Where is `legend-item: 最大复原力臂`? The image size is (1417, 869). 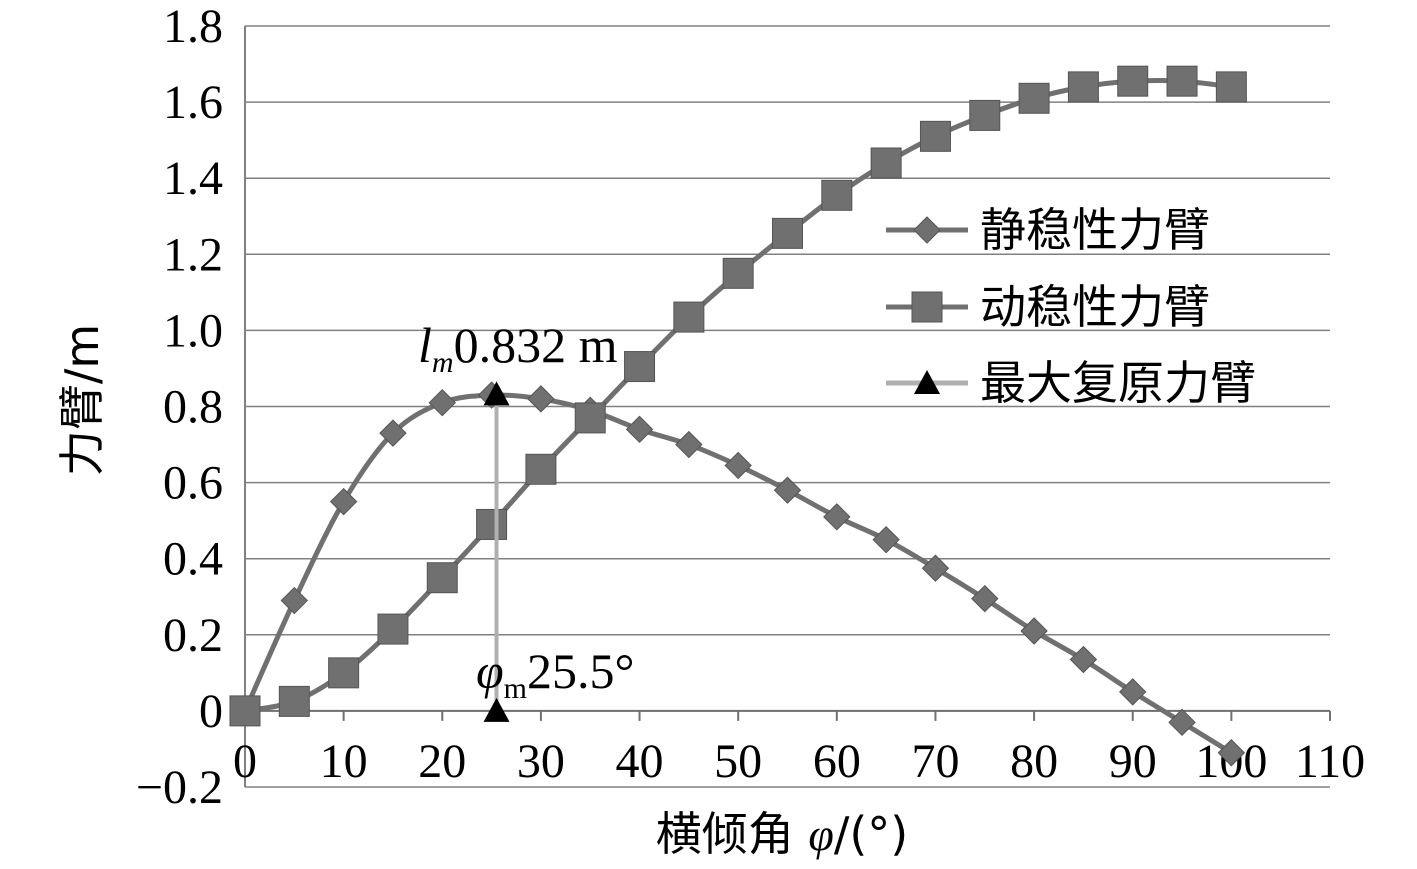 legend-item: 最大复原力臂 is located at coordinates (1071, 383).